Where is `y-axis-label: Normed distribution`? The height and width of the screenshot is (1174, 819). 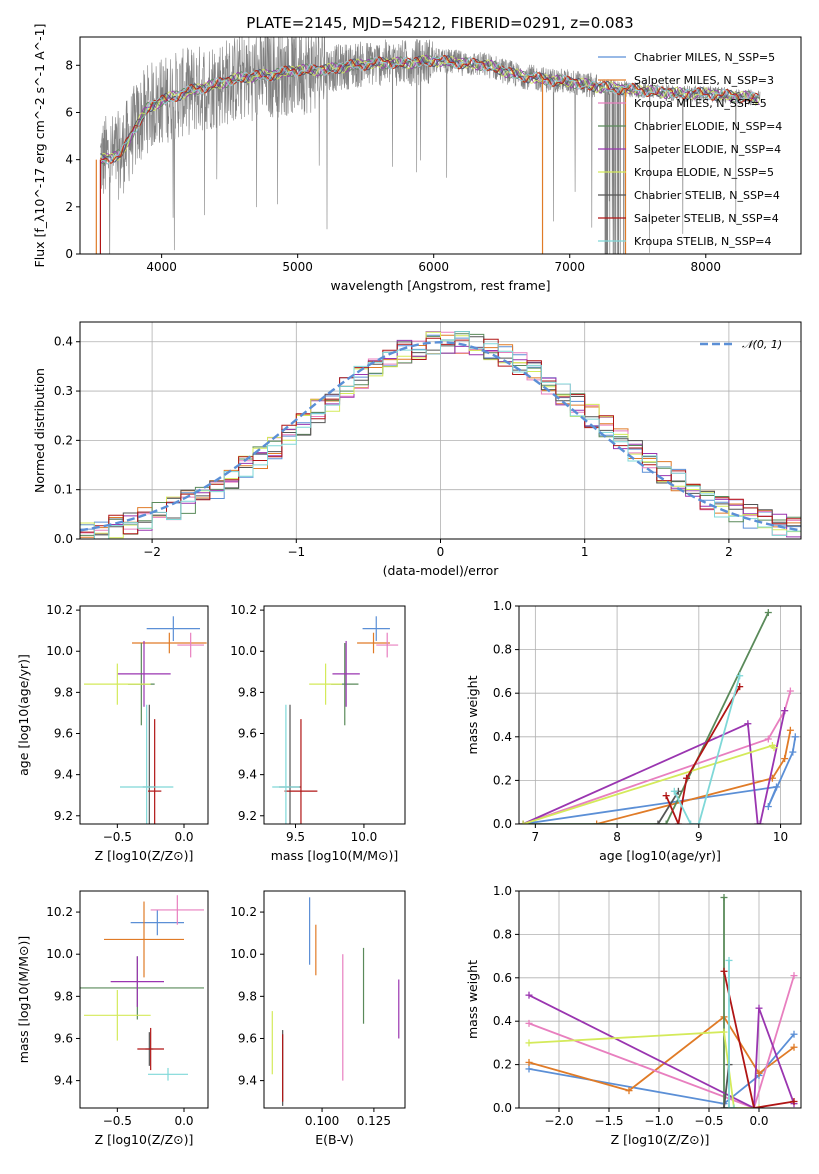 y-axis-label: Normed distribution is located at coordinates (39, 430).